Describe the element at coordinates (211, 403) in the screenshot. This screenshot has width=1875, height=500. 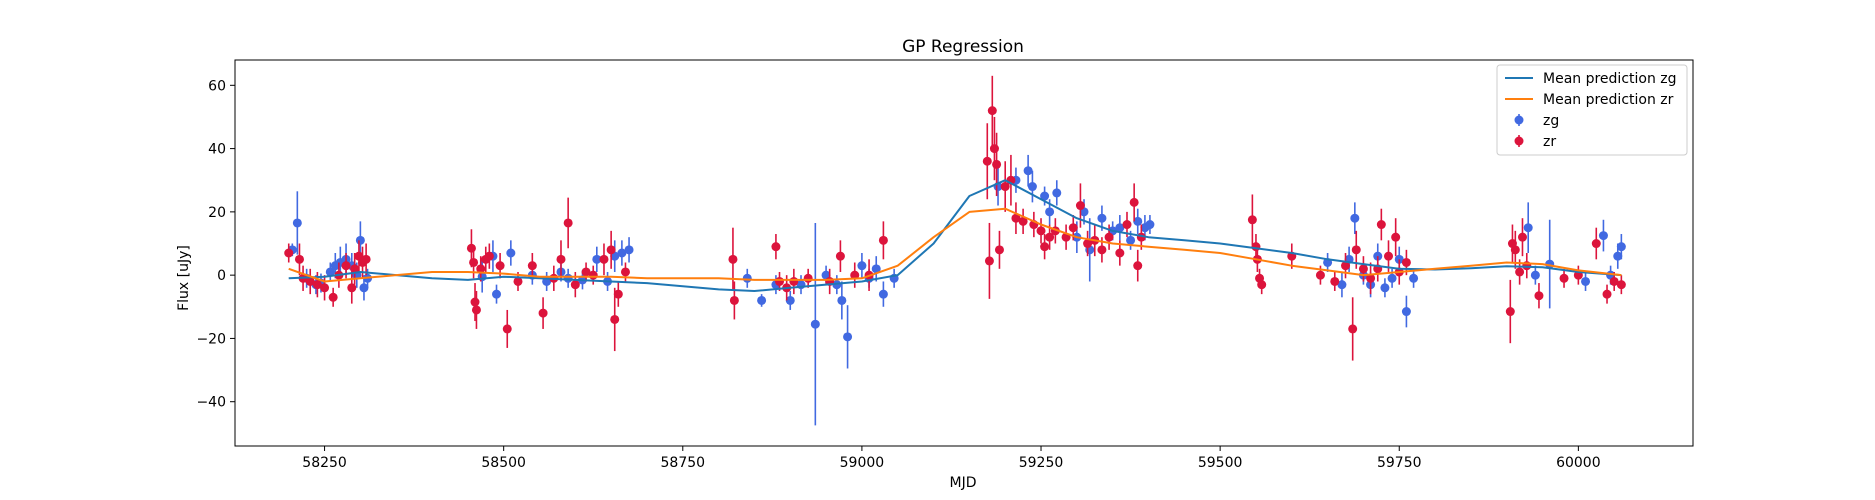
I see `y-tick-label: −40` at that location.